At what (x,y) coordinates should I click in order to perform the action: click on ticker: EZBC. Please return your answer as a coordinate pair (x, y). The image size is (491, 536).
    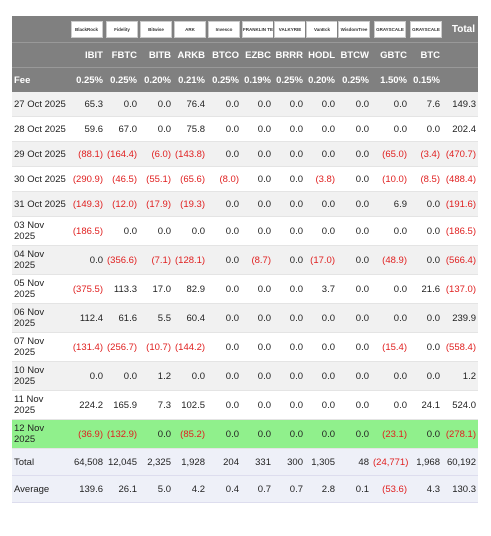
    Looking at the image, I should click on (257, 55).